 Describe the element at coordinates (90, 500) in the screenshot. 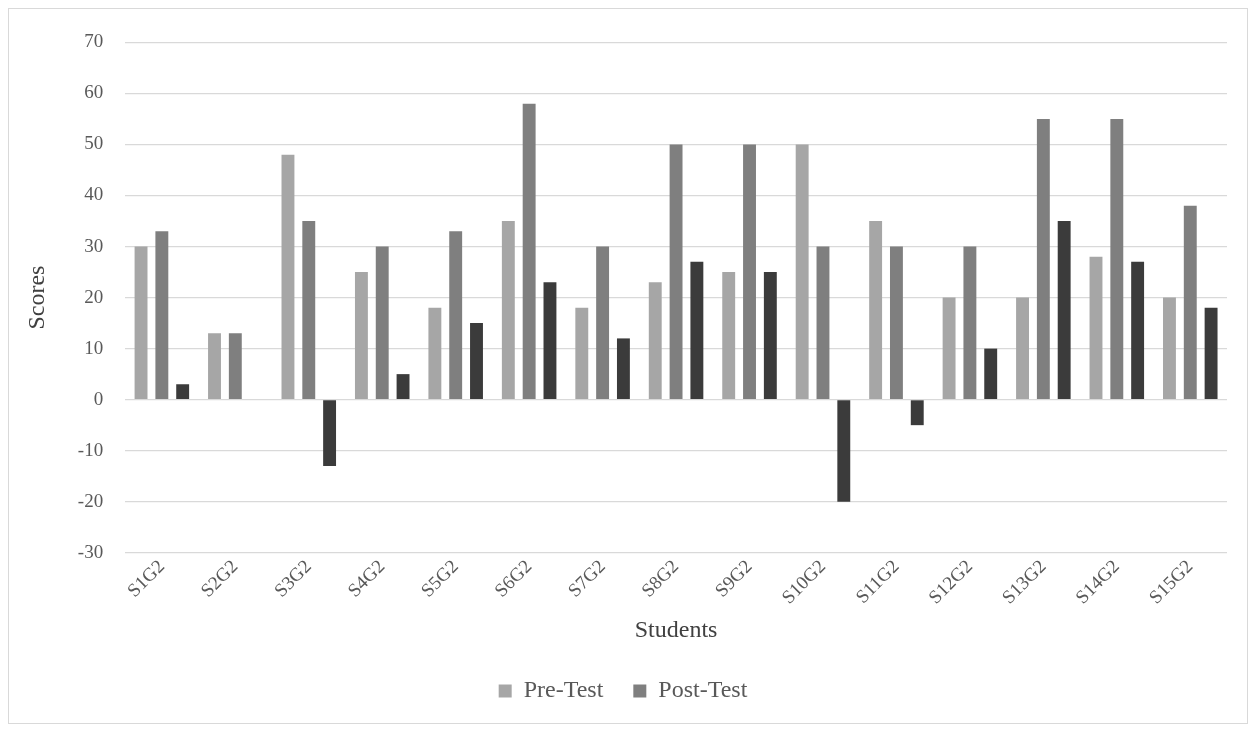

I see `y-tick-label: -20` at that location.